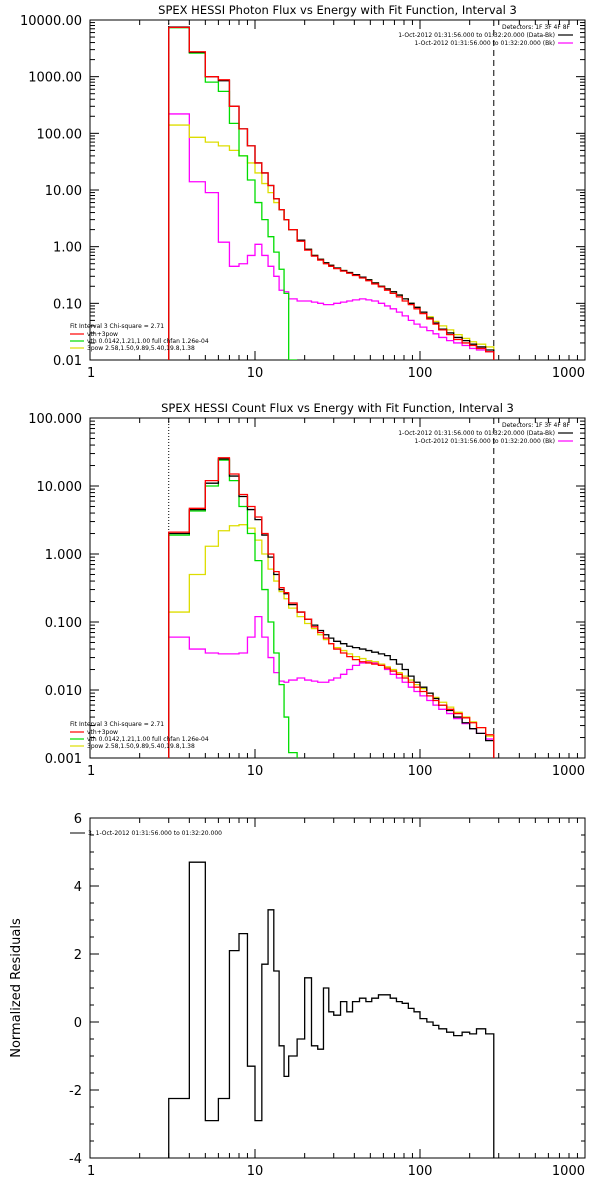 Image resolution: width=600 pixels, height=1200 pixels. What do you see at coordinates (75, 1091) in the screenshot?
I see `y-tick-label: -2` at bounding box center [75, 1091].